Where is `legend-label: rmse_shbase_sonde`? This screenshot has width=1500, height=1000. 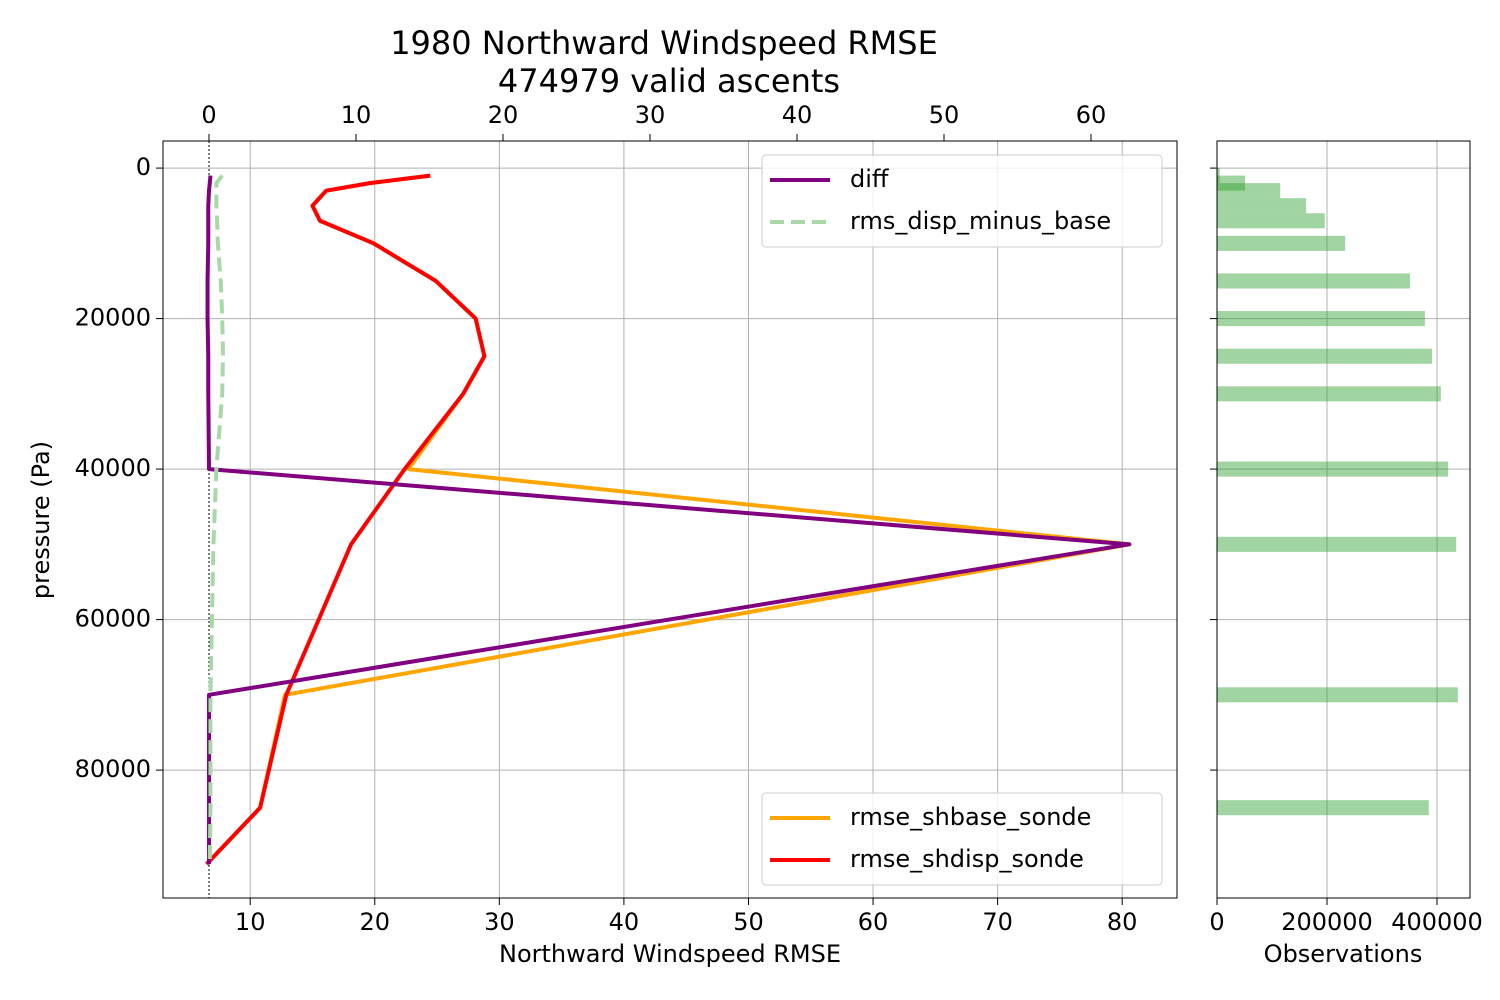 legend-label: rmse_shbase_sonde is located at coordinates (970, 817).